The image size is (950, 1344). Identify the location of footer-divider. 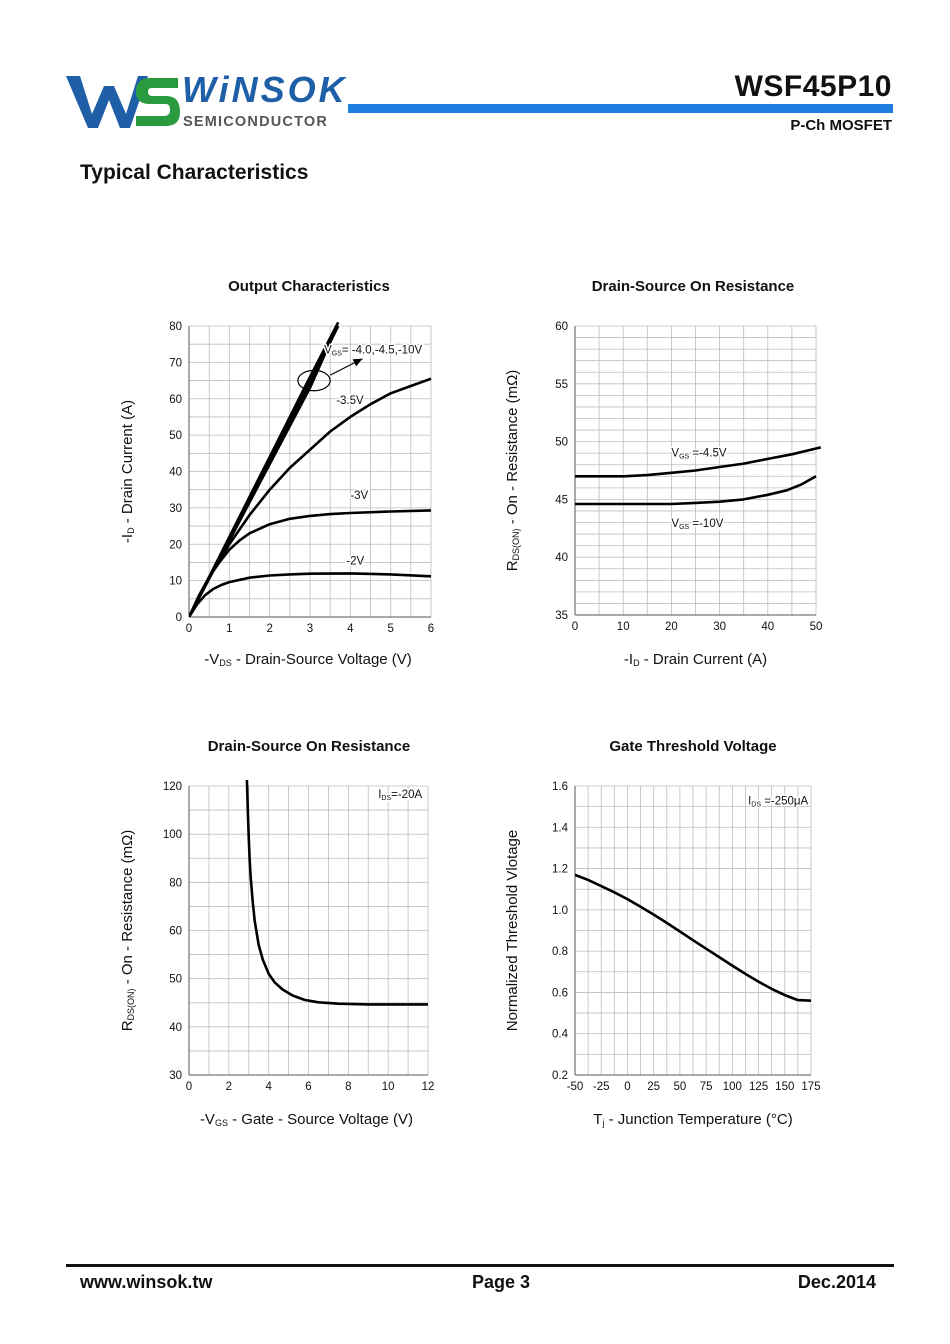
(480, 1265).